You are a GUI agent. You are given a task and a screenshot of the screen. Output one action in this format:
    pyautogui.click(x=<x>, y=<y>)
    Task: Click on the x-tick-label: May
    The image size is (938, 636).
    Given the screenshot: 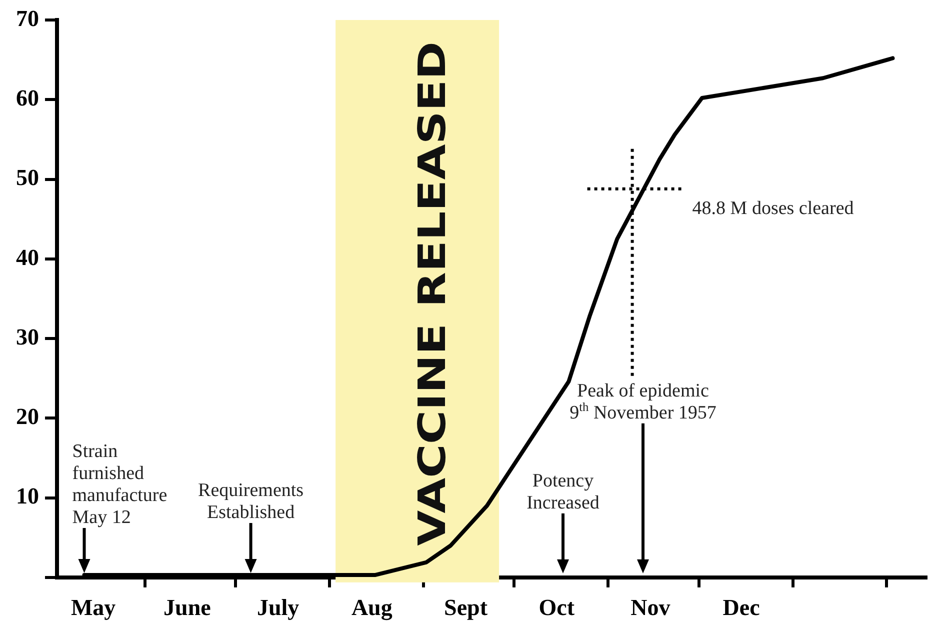 What is the action you would take?
    pyautogui.click(x=93, y=607)
    